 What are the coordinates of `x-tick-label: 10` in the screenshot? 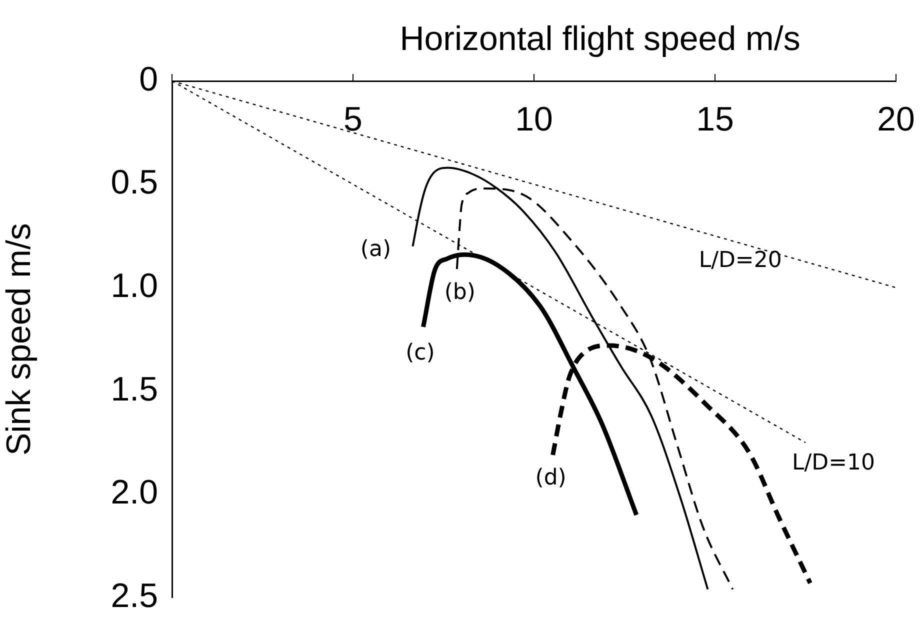 It's located at (534, 119).